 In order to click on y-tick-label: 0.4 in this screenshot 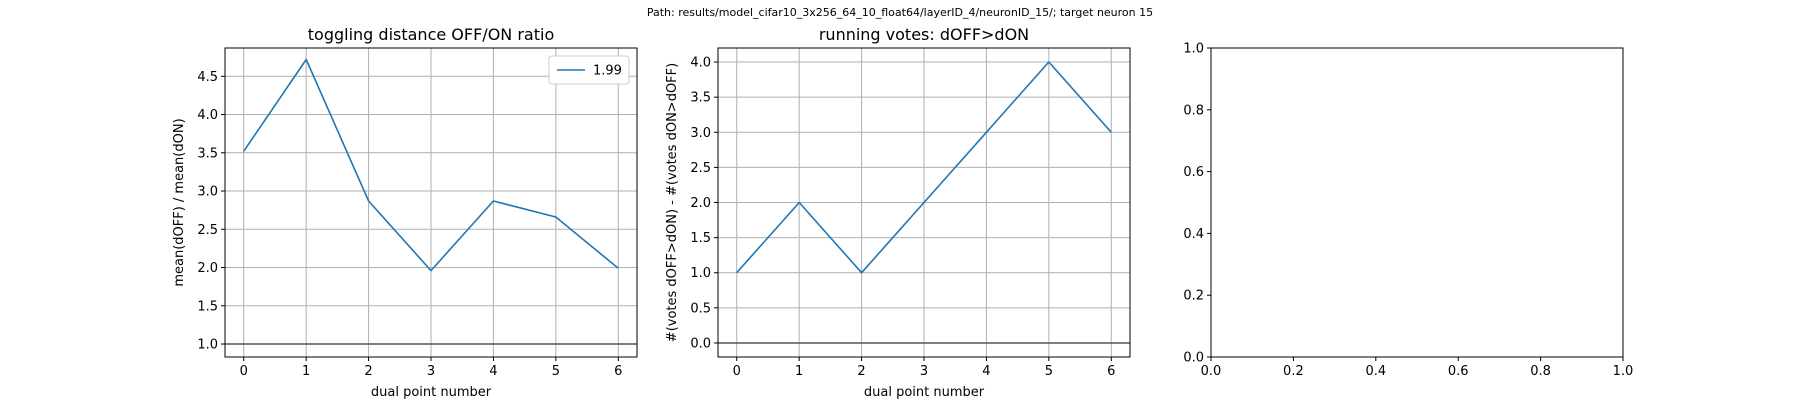, I will do `click(1193, 234)`.